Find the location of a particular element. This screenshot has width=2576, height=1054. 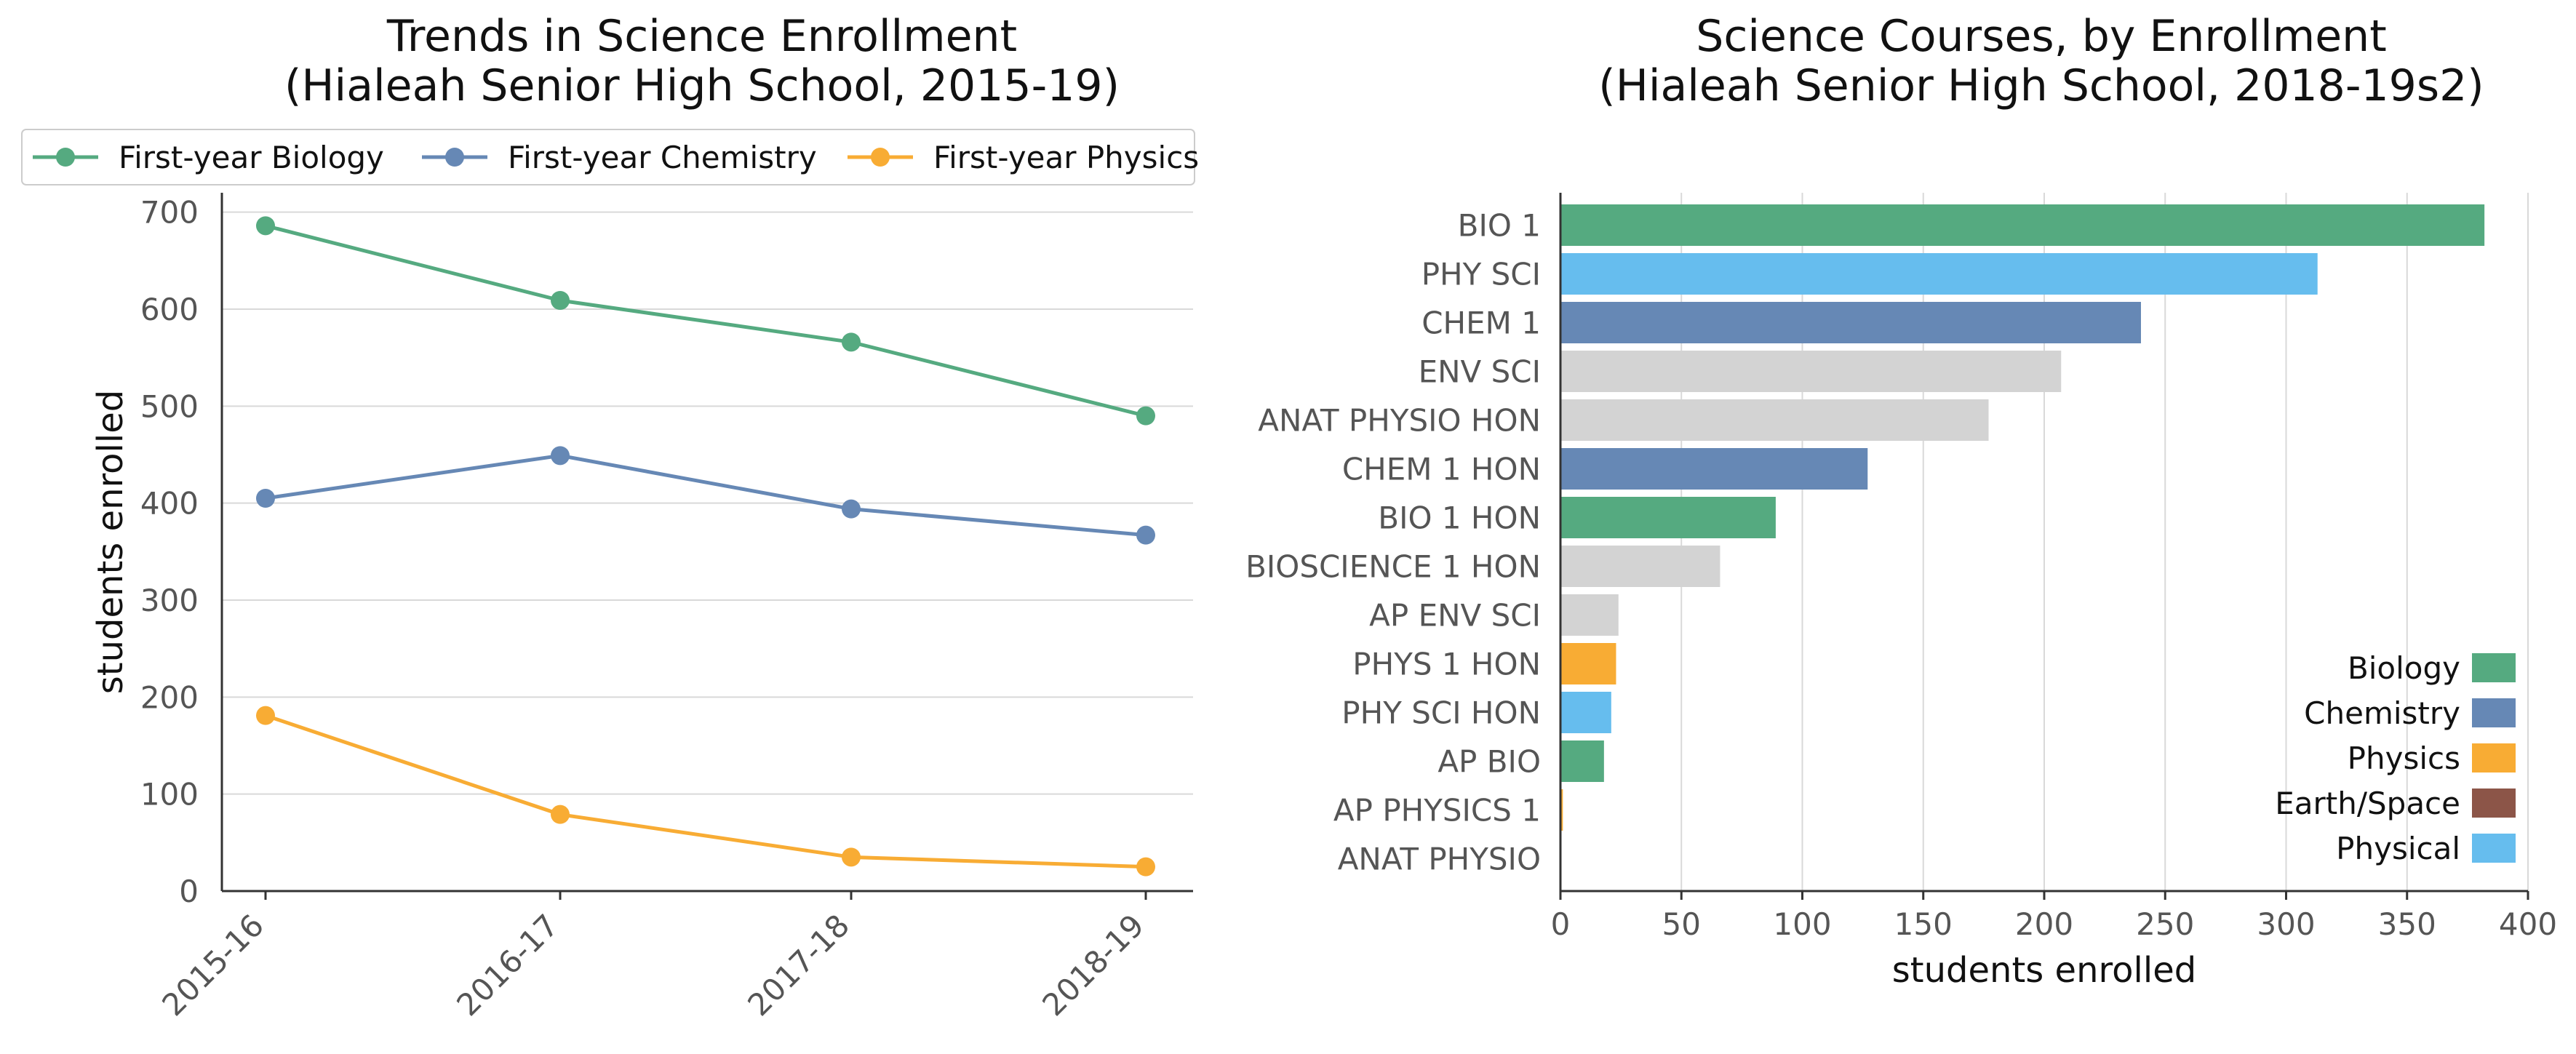

series-first-year-biology is located at coordinates (705, 321).